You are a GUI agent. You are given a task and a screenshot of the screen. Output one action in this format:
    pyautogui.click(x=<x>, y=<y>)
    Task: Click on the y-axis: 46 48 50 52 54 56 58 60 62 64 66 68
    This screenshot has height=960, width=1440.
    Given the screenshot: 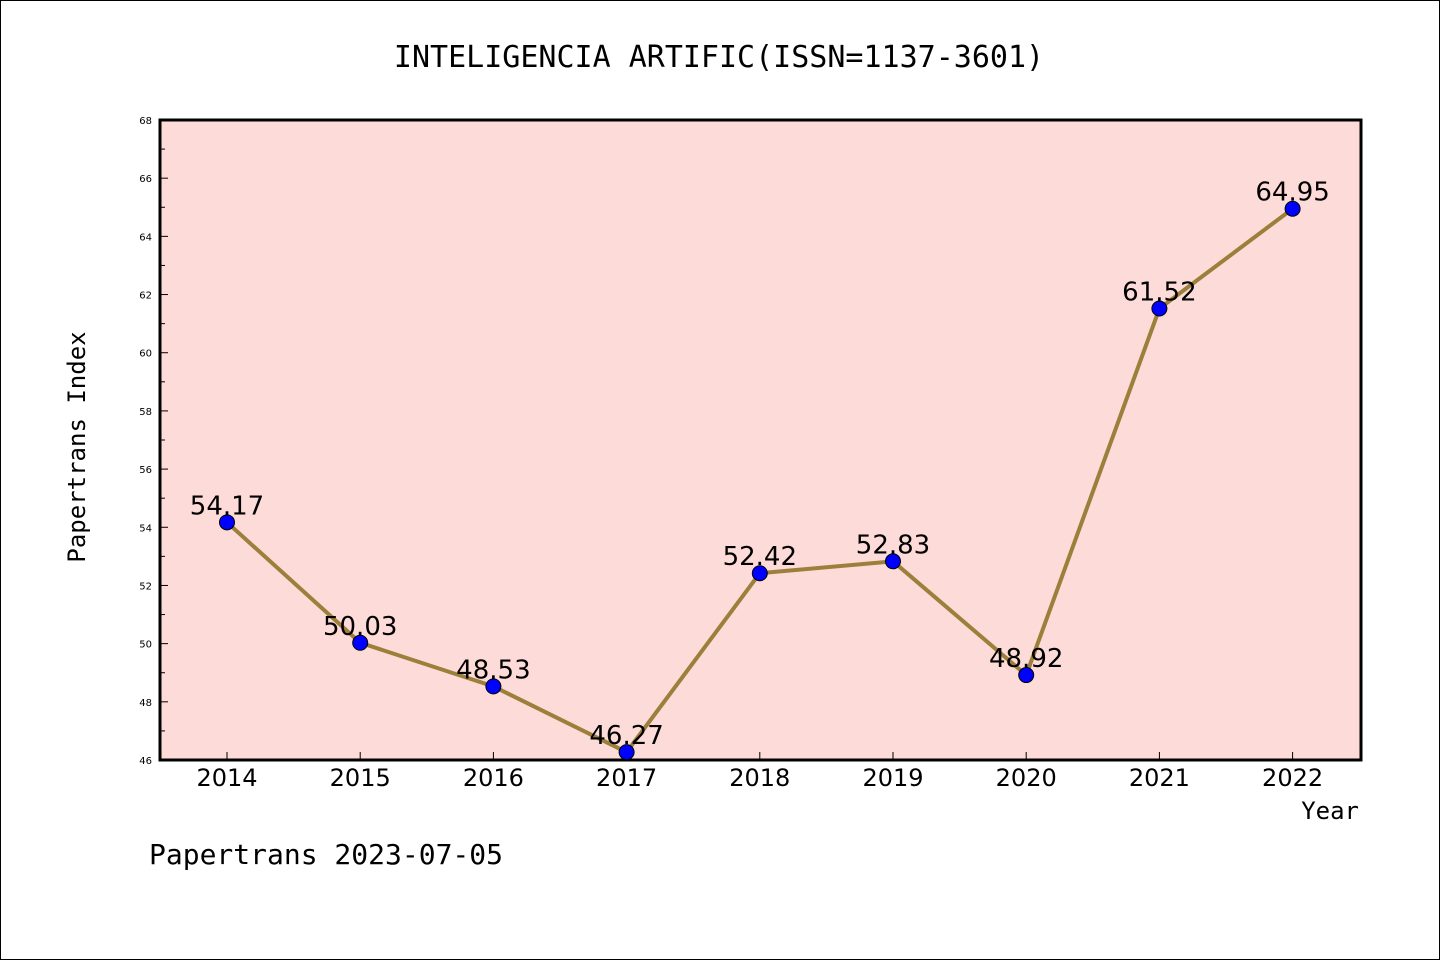 What is the action you would take?
    pyautogui.click(x=153, y=441)
    